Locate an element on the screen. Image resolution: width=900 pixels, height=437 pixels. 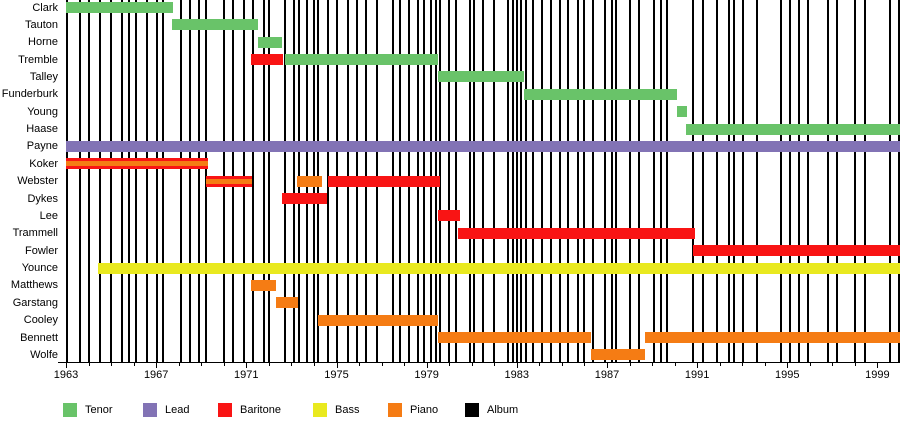
row-label: Younce is located at coordinates (39, 268).